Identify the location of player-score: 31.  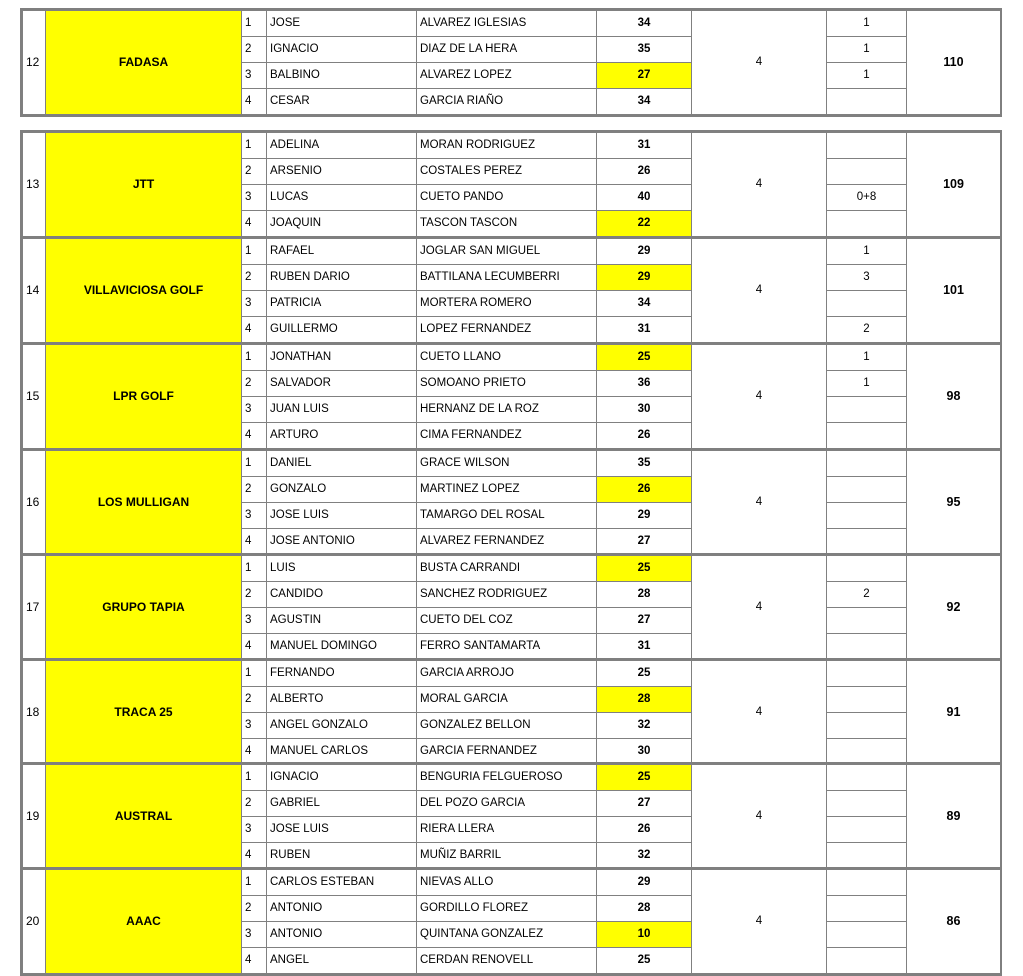
(644, 329).